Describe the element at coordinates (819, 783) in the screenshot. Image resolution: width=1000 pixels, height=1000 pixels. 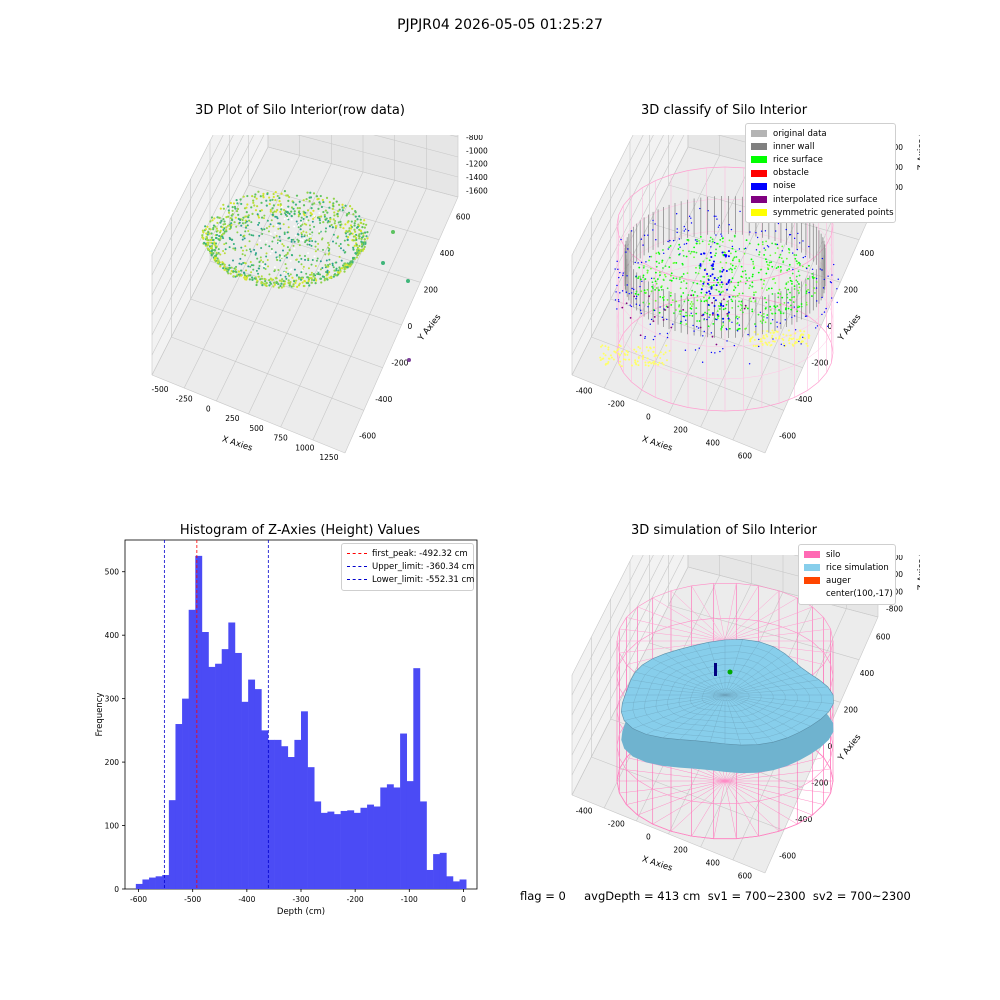
I see `y-tick-label: -200` at that location.